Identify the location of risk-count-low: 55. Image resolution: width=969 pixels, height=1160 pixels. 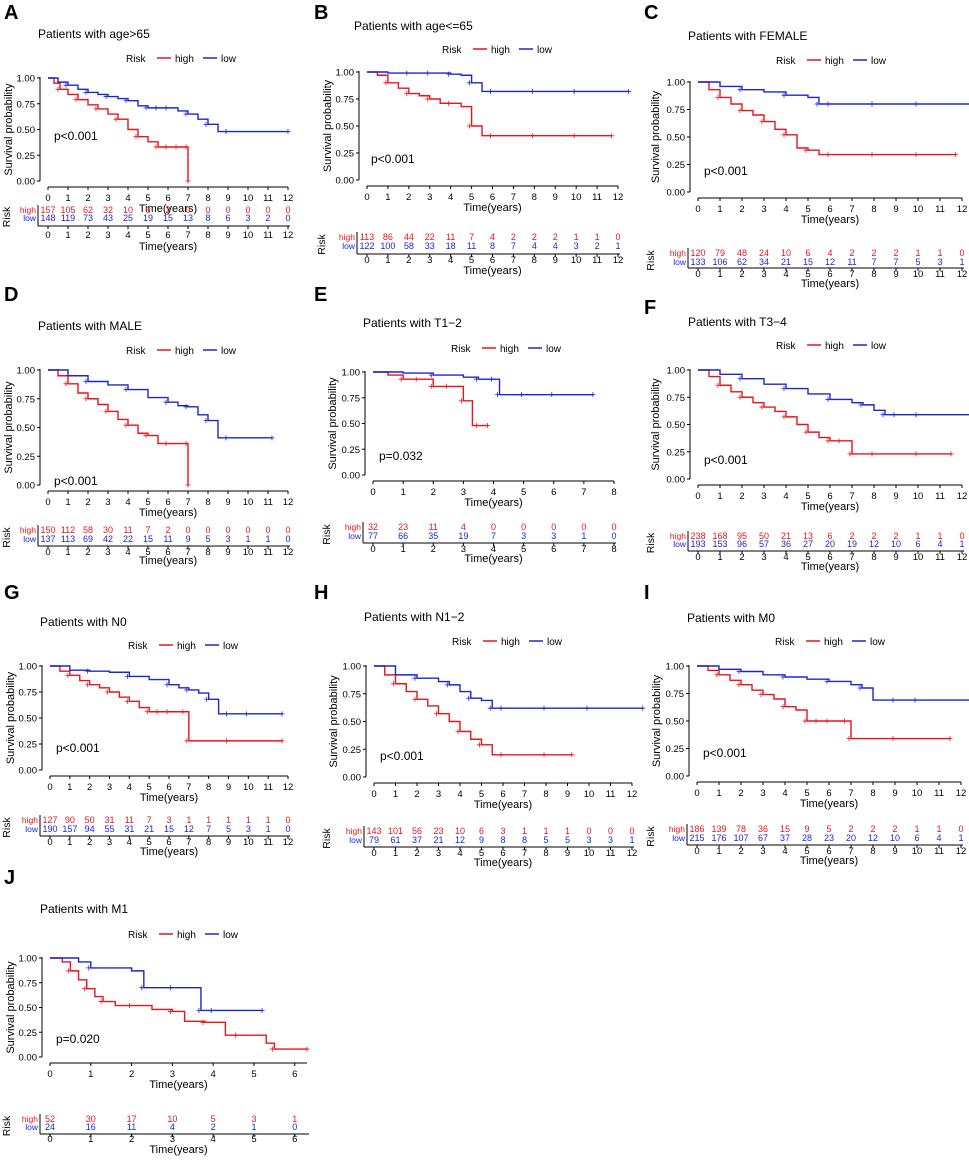
(109, 829).